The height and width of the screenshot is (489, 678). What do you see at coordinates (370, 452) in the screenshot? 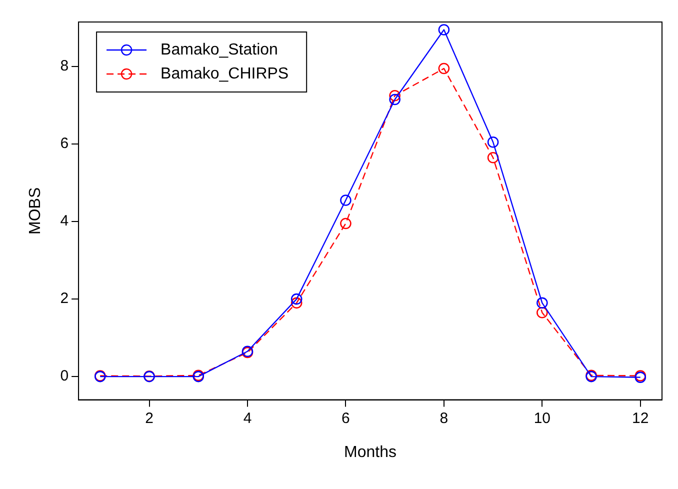
I see `x-axis-title: Months` at bounding box center [370, 452].